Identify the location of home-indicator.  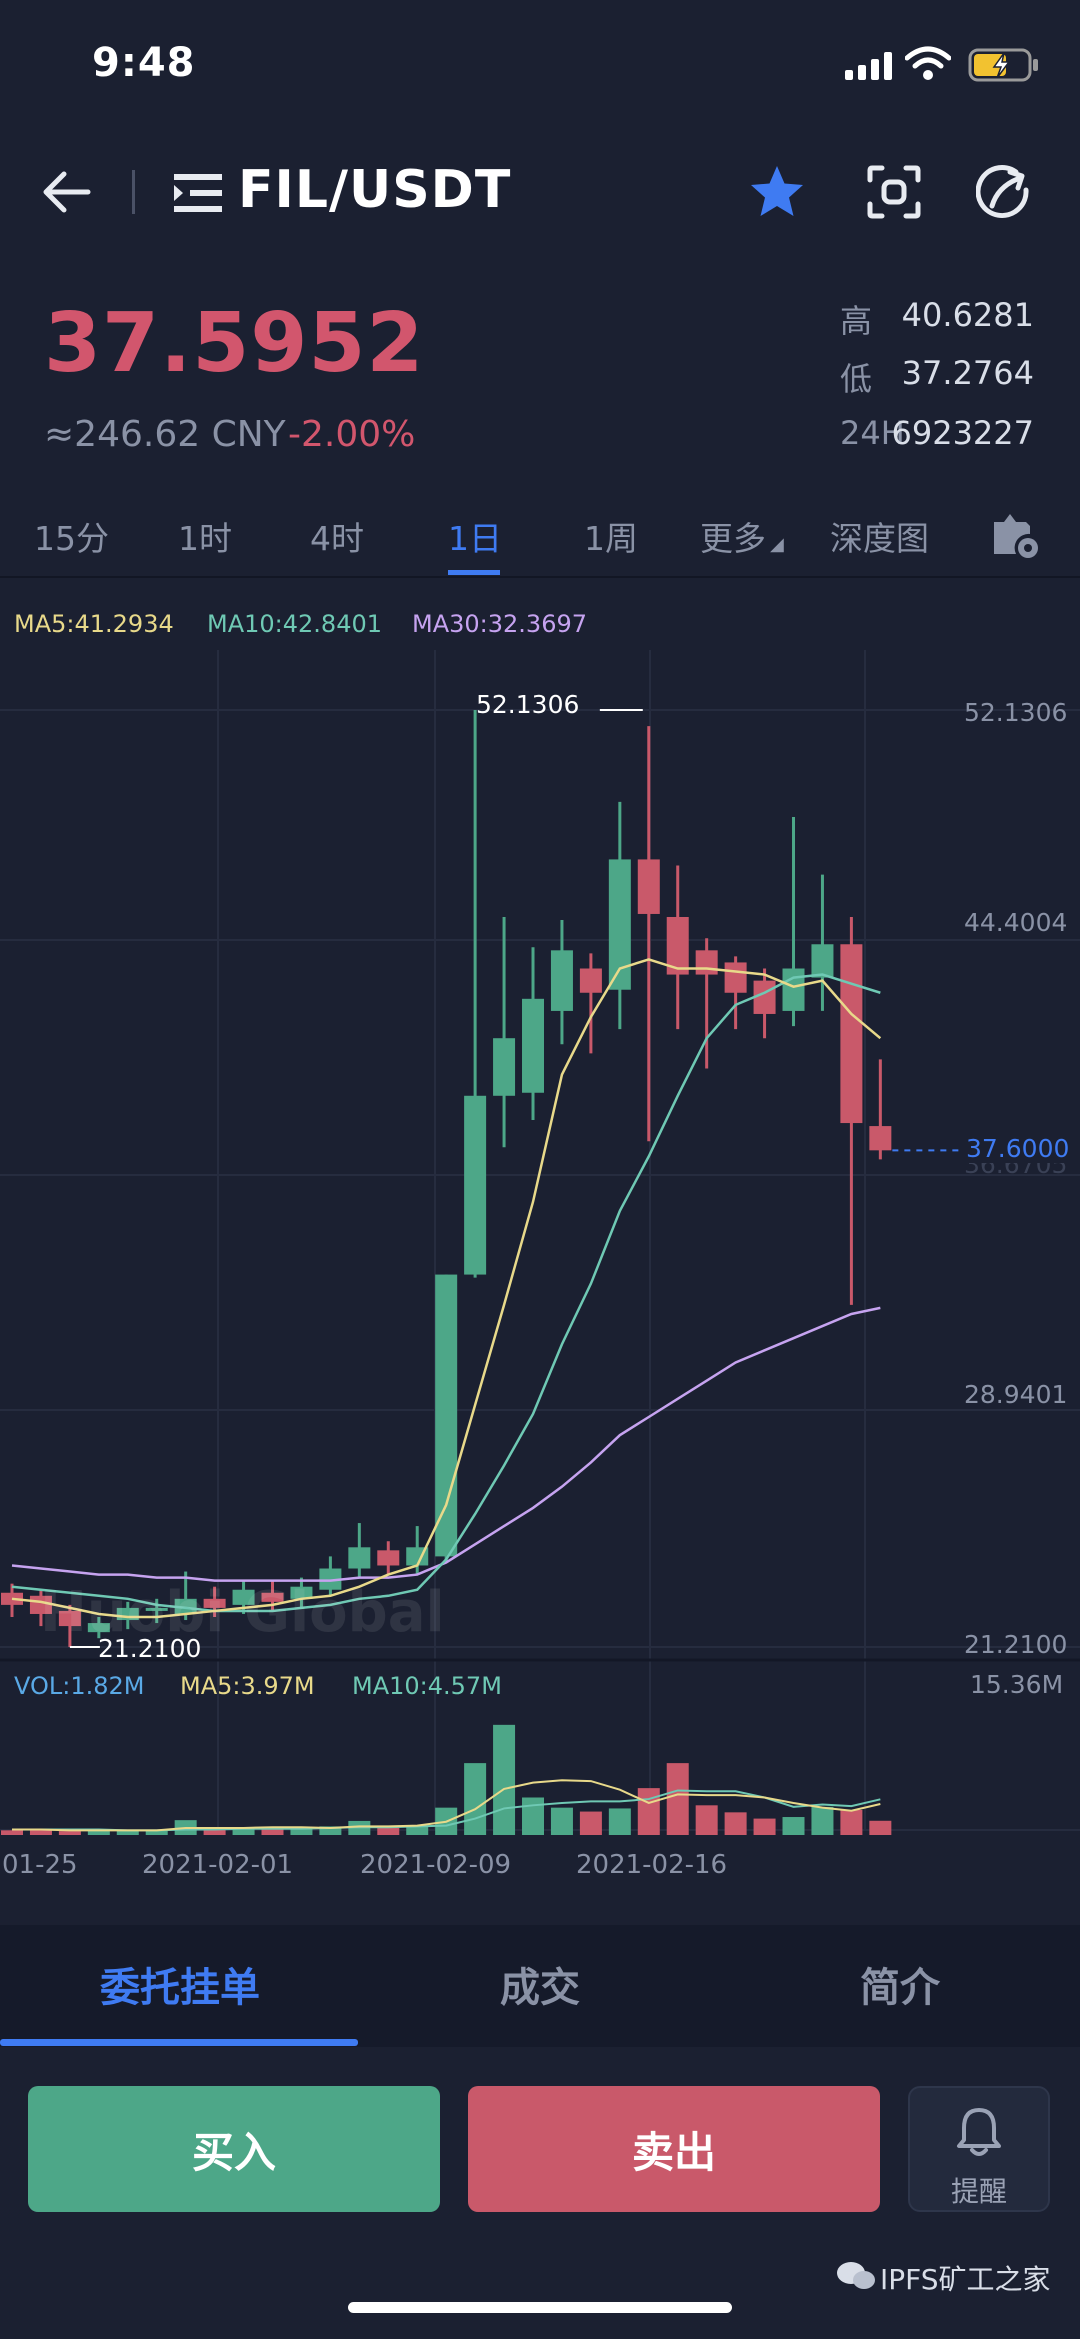
(540, 2307).